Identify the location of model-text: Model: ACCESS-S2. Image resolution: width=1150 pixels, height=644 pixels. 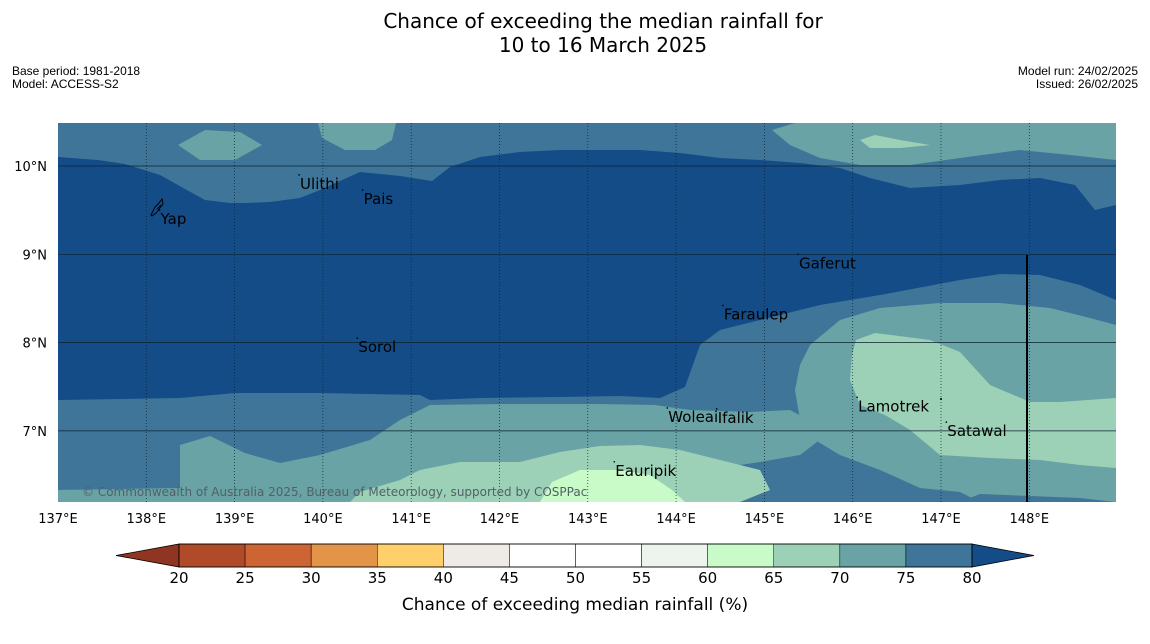
(65, 84).